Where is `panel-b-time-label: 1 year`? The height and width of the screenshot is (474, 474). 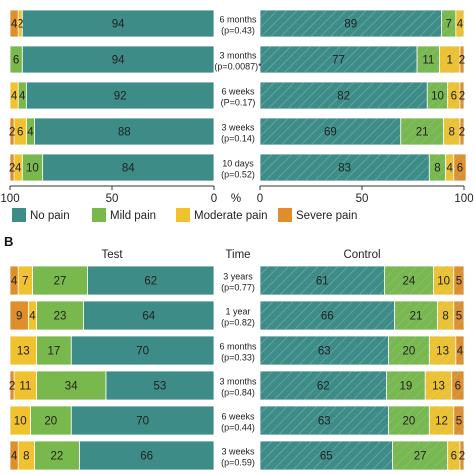
panel-b-time-label: 1 year is located at coordinates (237, 312).